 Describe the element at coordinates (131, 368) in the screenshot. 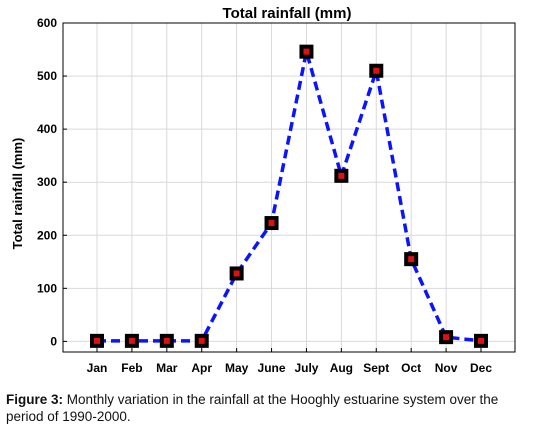

I see `x-tick-label: Feb` at that location.